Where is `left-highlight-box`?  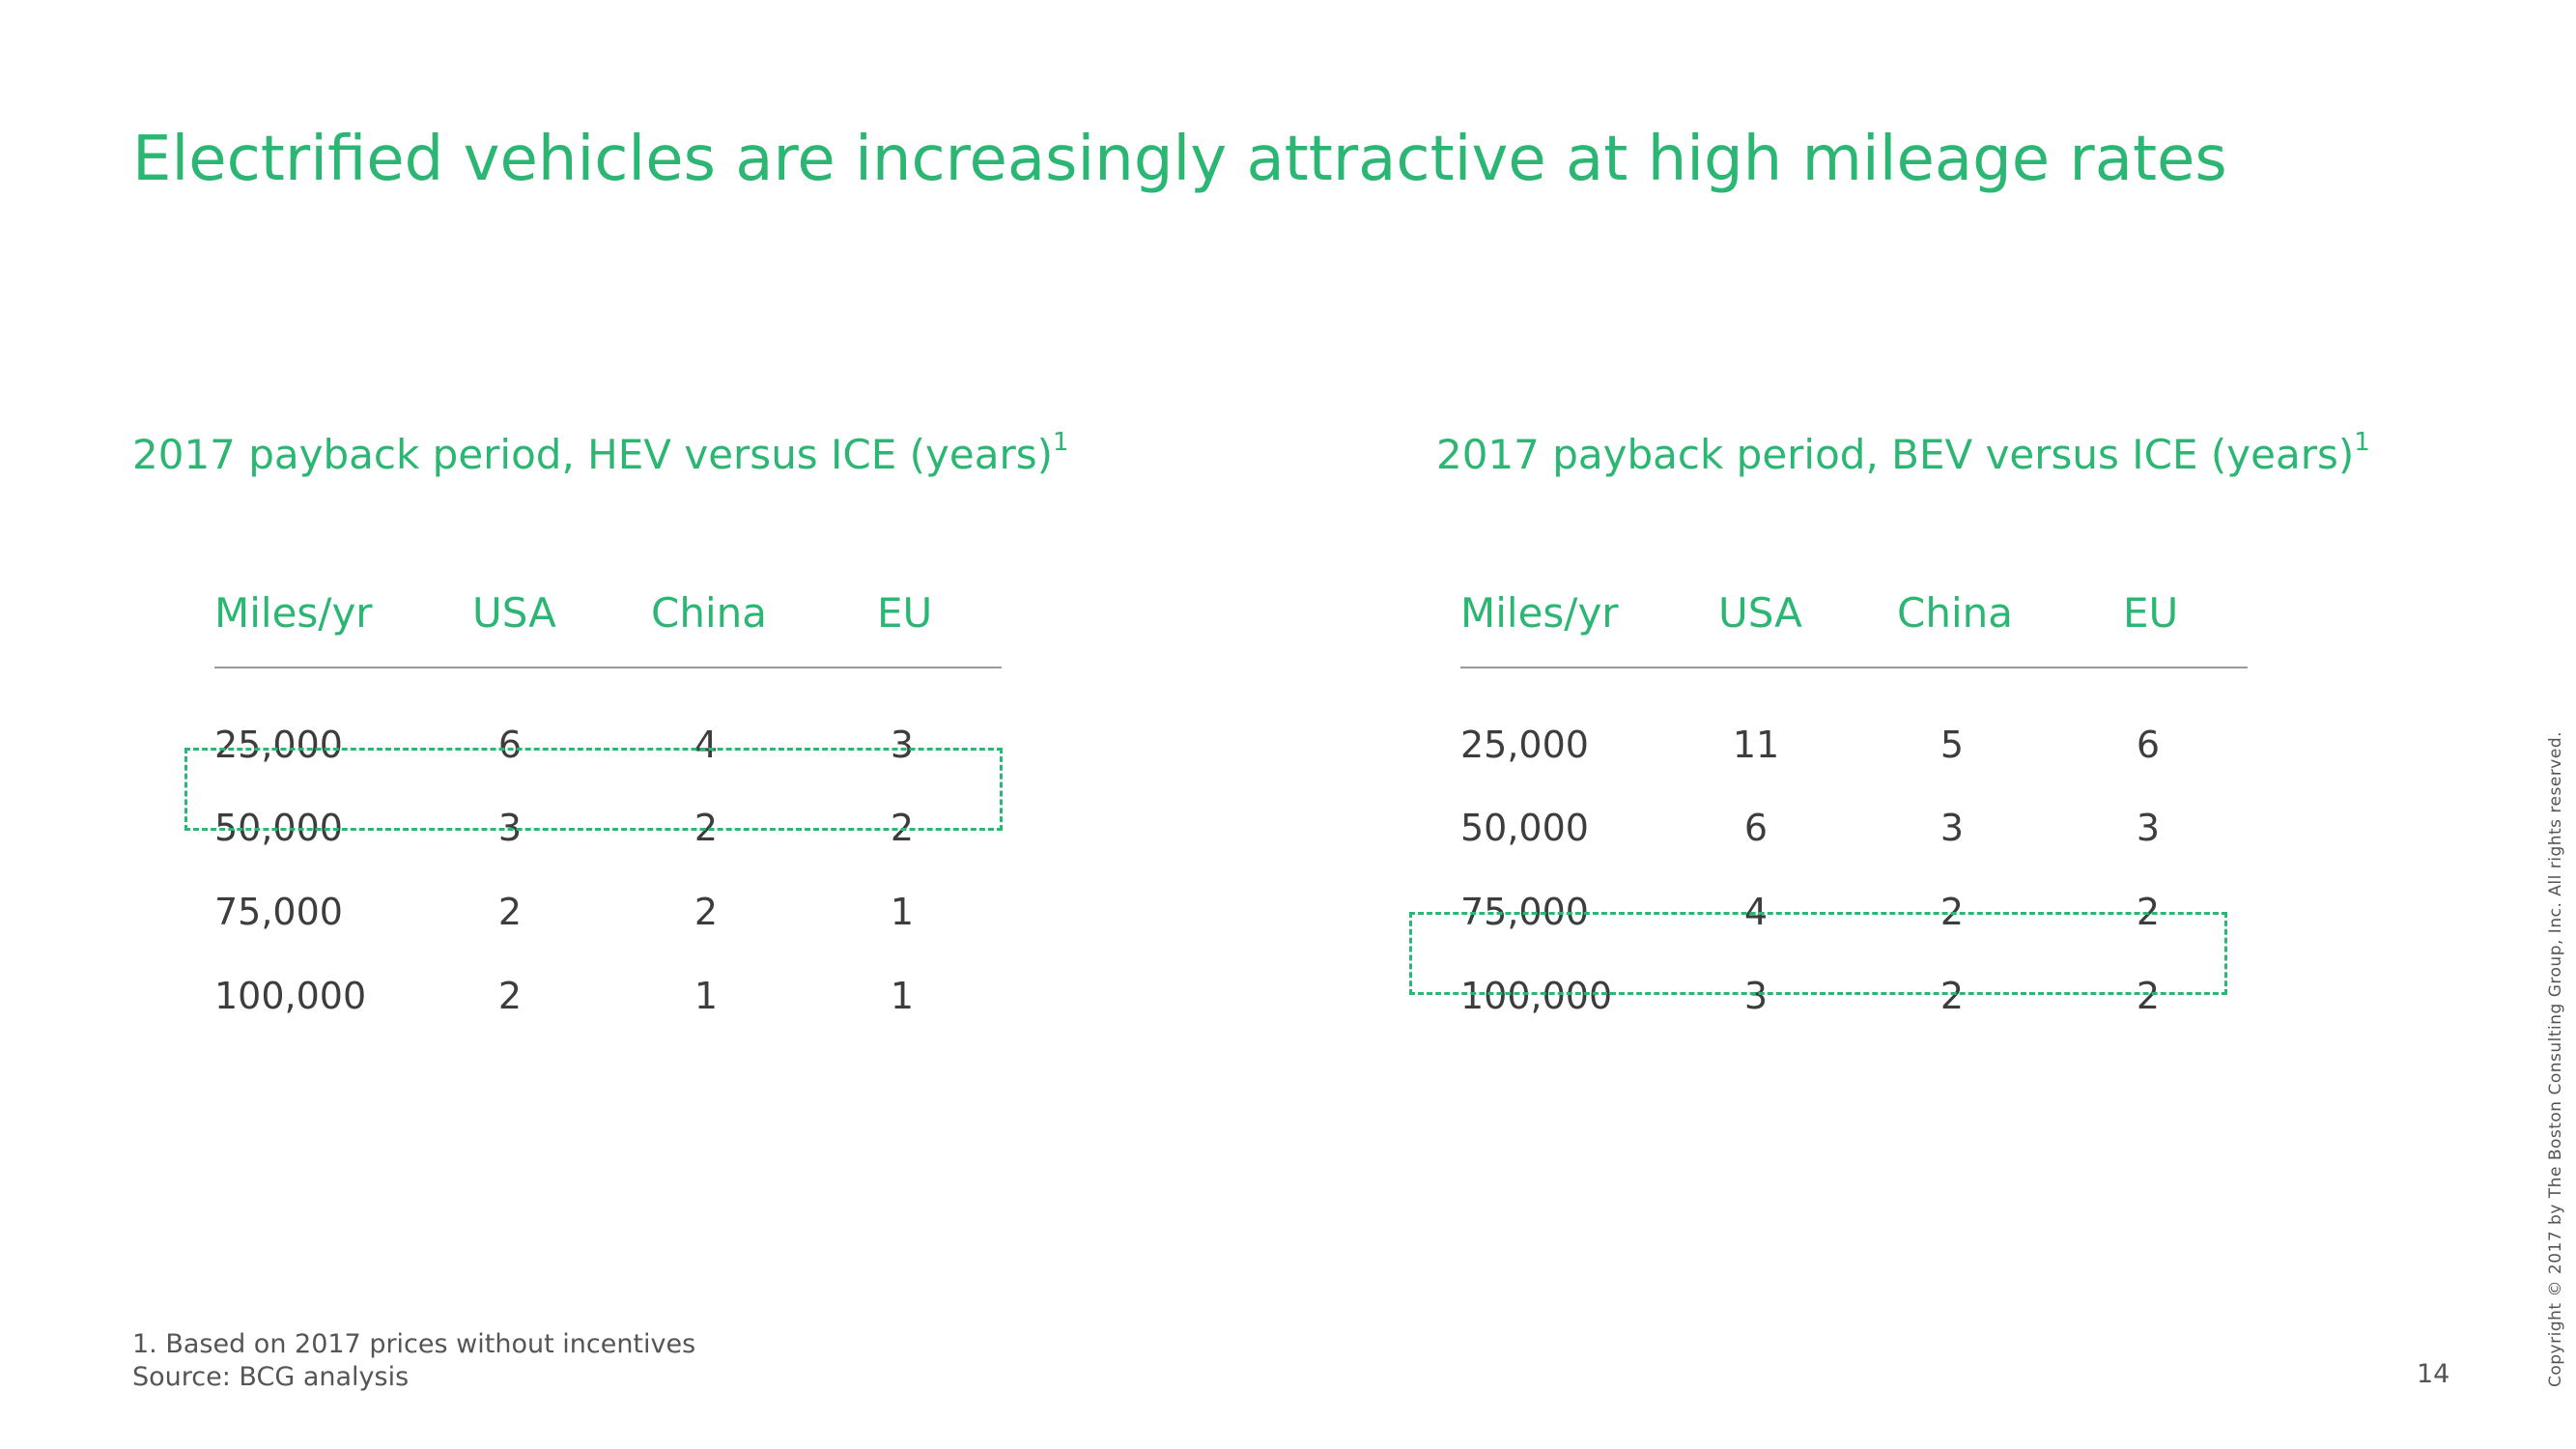
left-highlight-box is located at coordinates (593, 789).